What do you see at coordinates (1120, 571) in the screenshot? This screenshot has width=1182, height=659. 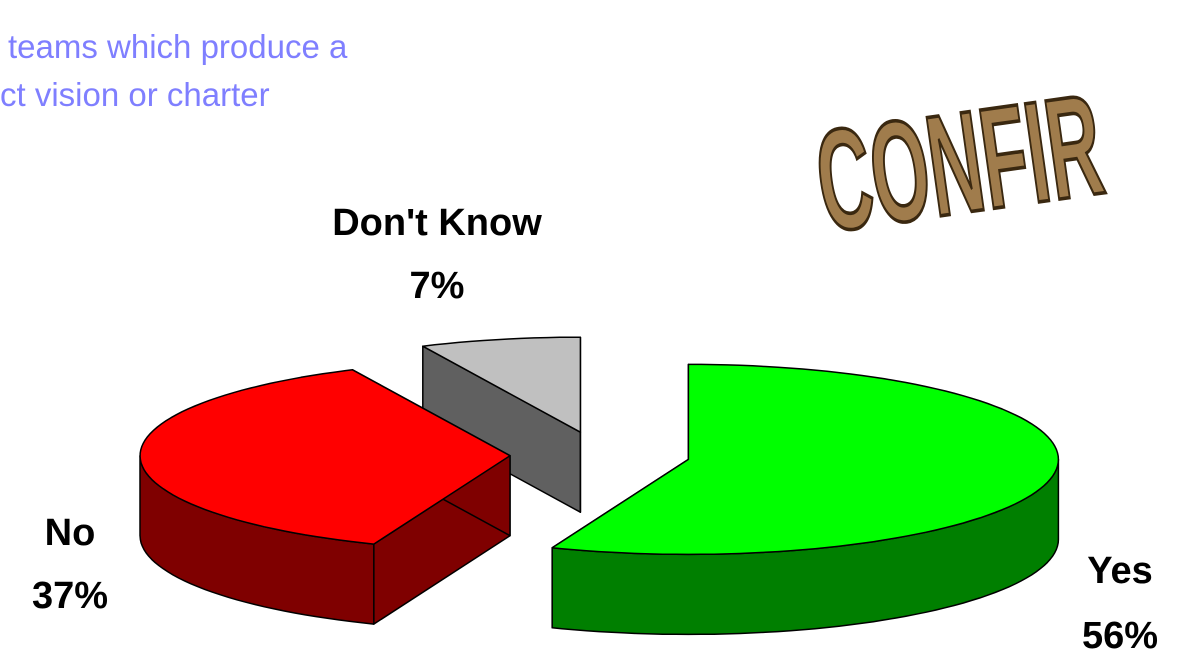 I see `slice-label: Yes` at bounding box center [1120, 571].